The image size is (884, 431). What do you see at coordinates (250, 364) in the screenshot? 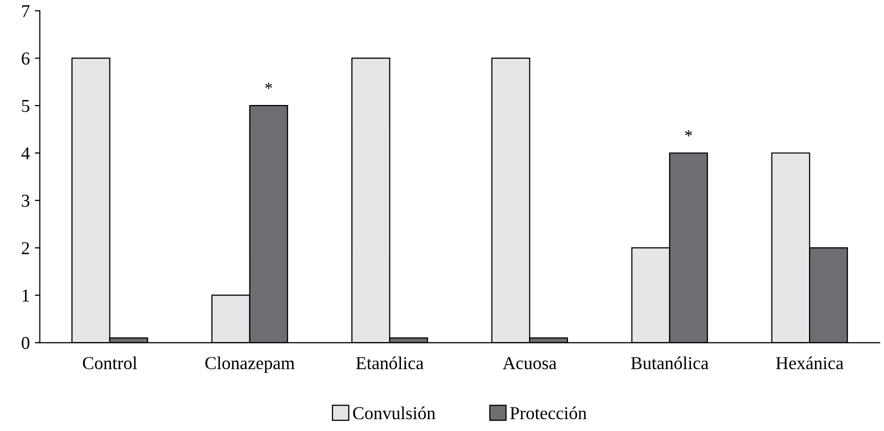
I see `x-tick-label: Clonazepam` at bounding box center [250, 364].